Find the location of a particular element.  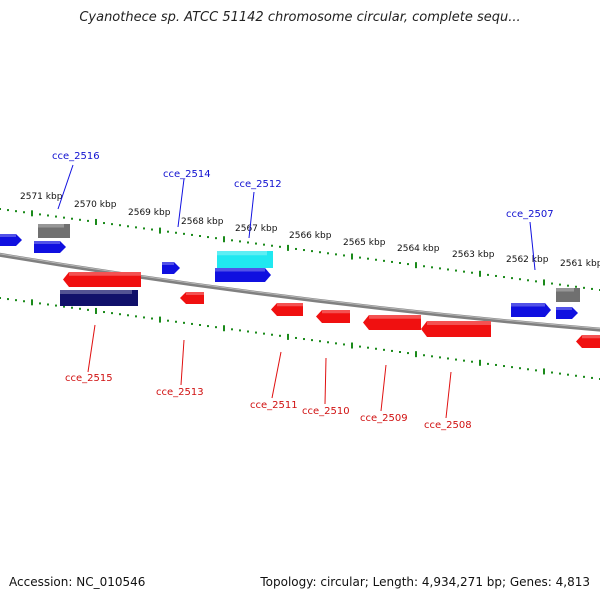

gene-highlighted is located at coordinates (245, 259).